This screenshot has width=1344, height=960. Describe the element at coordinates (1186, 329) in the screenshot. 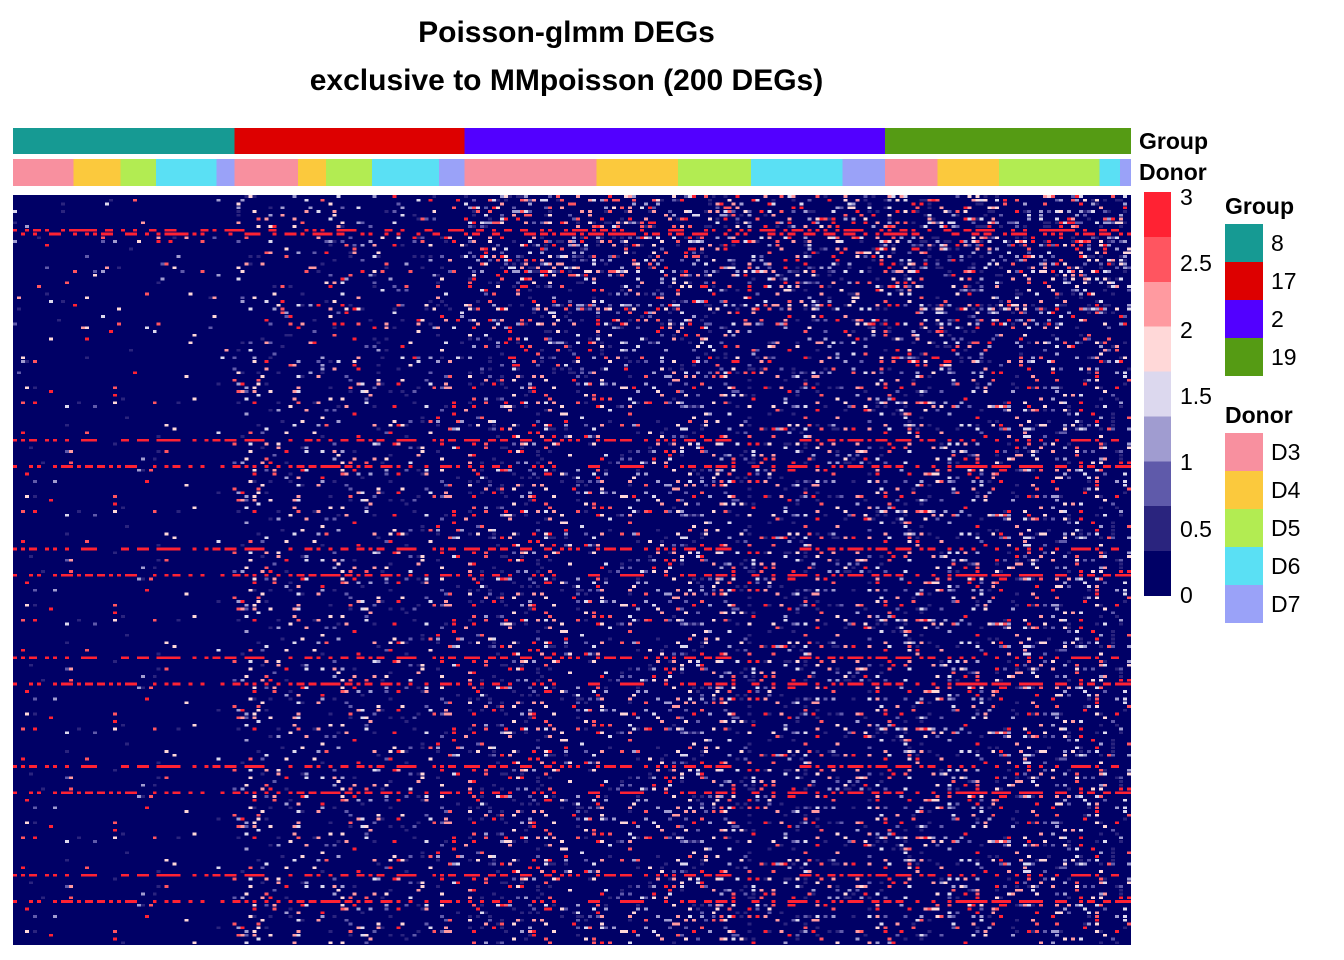

I see `colorbar-tick-label: 2` at that location.